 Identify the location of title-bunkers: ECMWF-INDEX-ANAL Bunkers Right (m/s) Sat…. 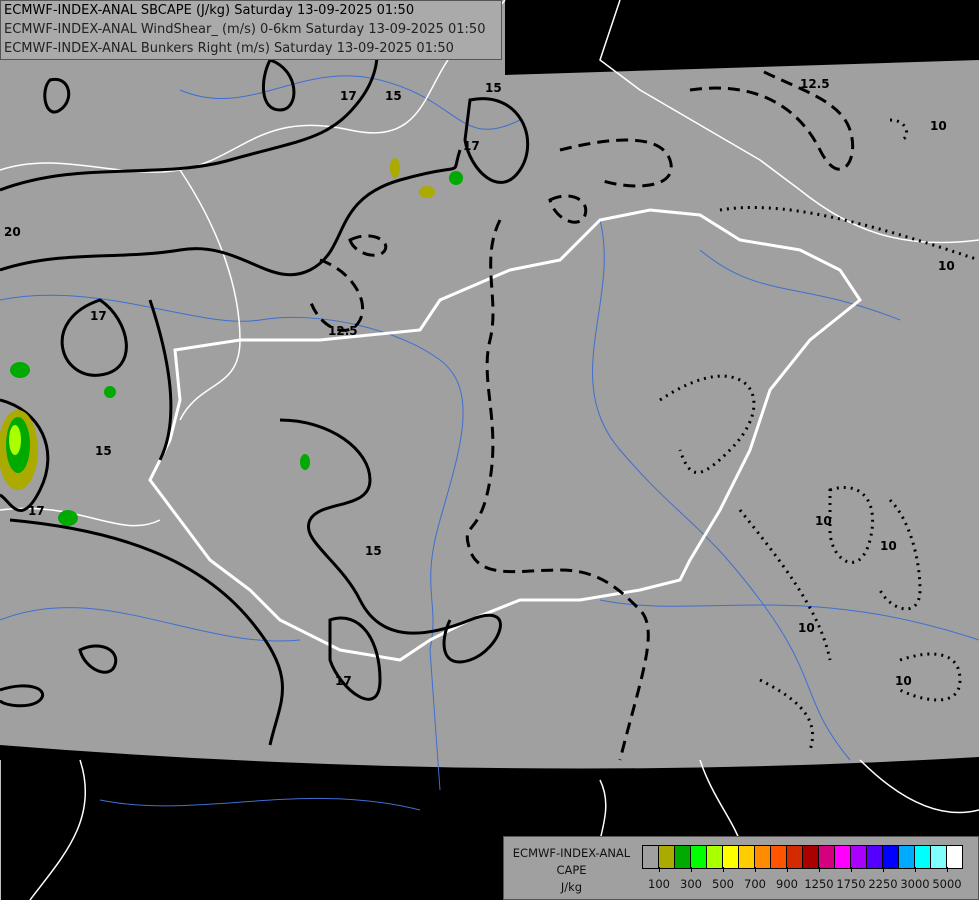
(229, 48).